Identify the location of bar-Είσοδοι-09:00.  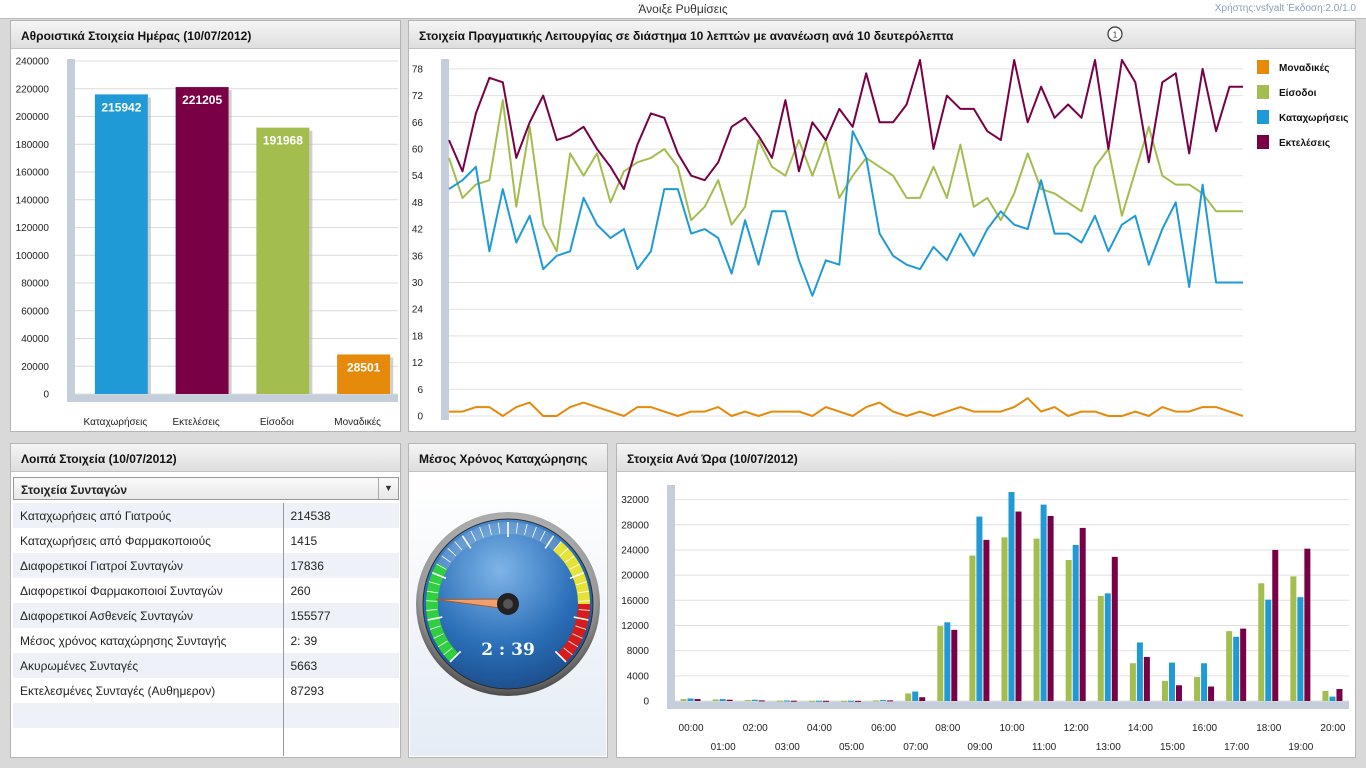
(972, 628).